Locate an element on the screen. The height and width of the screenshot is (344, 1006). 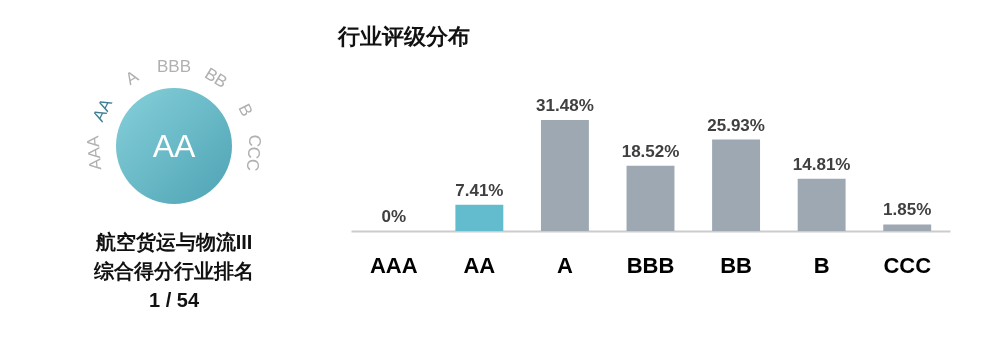
data-label: 14.81% is located at coordinates (821, 164).